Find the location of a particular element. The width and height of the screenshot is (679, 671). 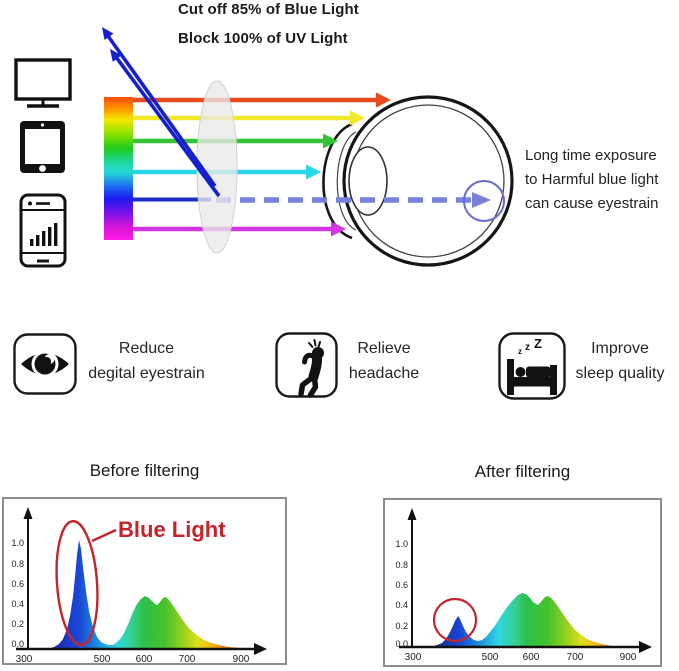

after-chart-title: After filtering is located at coordinates (522, 471).